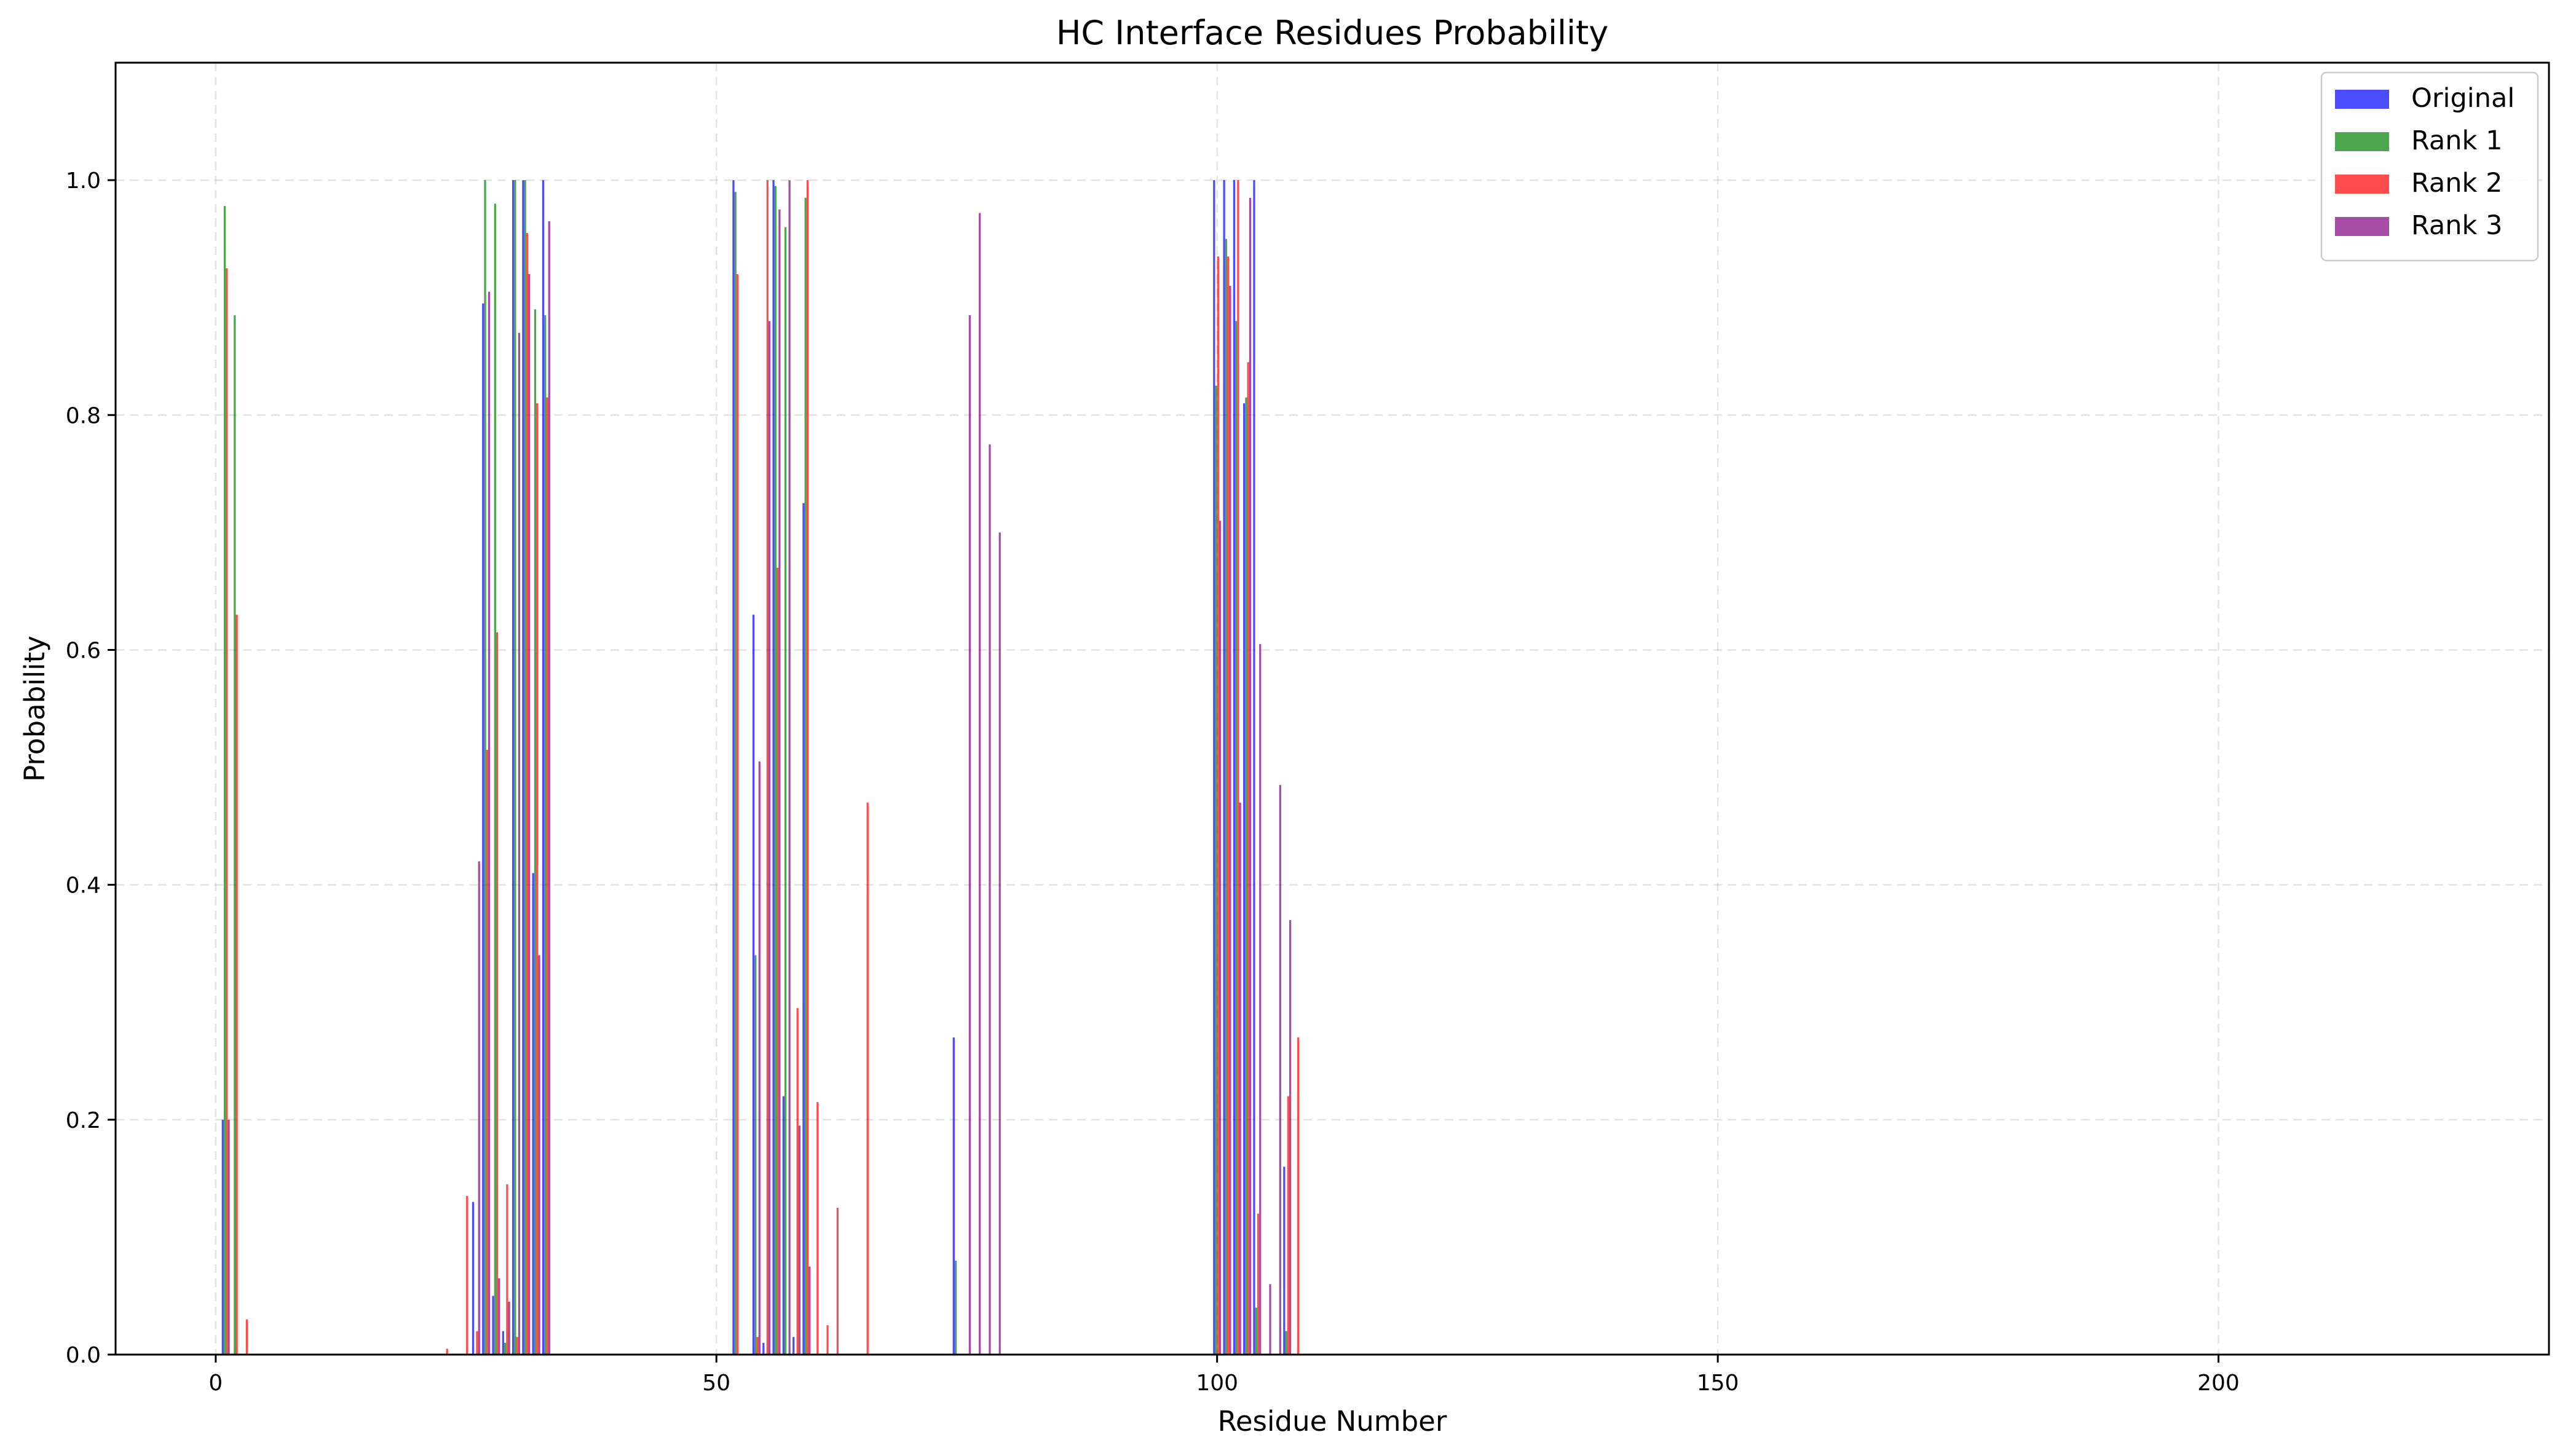 The height and width of the screenshot is (1456, 2560). What do you see at coordinates (84, 1355) in the screenshot?
I see `y-tick-label-0: 0.0` at bounding box center [84, 1355].